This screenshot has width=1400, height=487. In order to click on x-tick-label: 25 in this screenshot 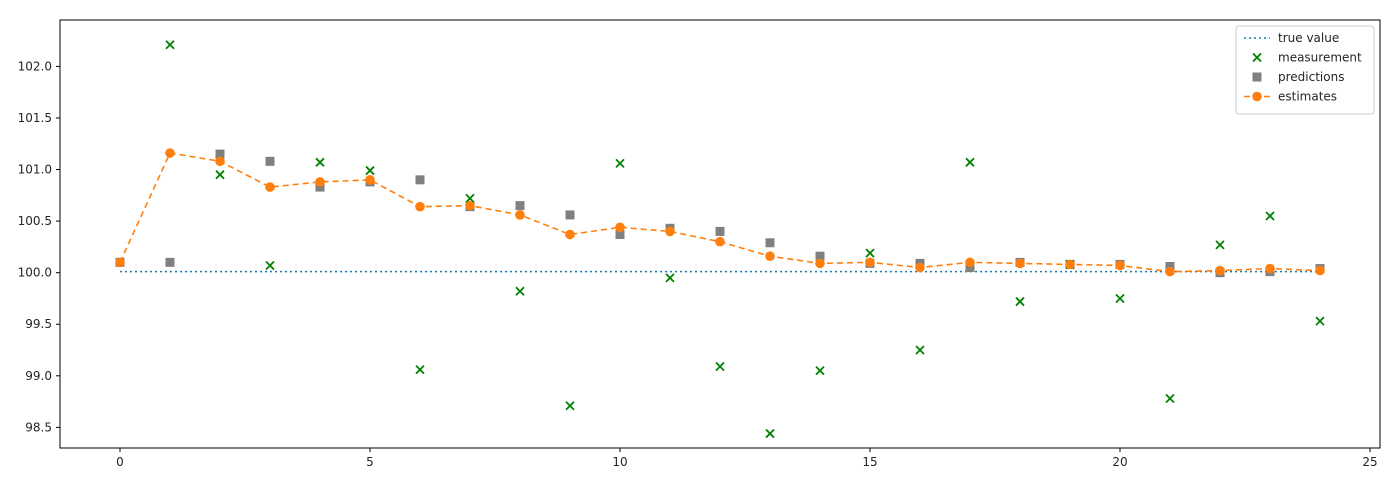, I will do `click(1369, 462)`.